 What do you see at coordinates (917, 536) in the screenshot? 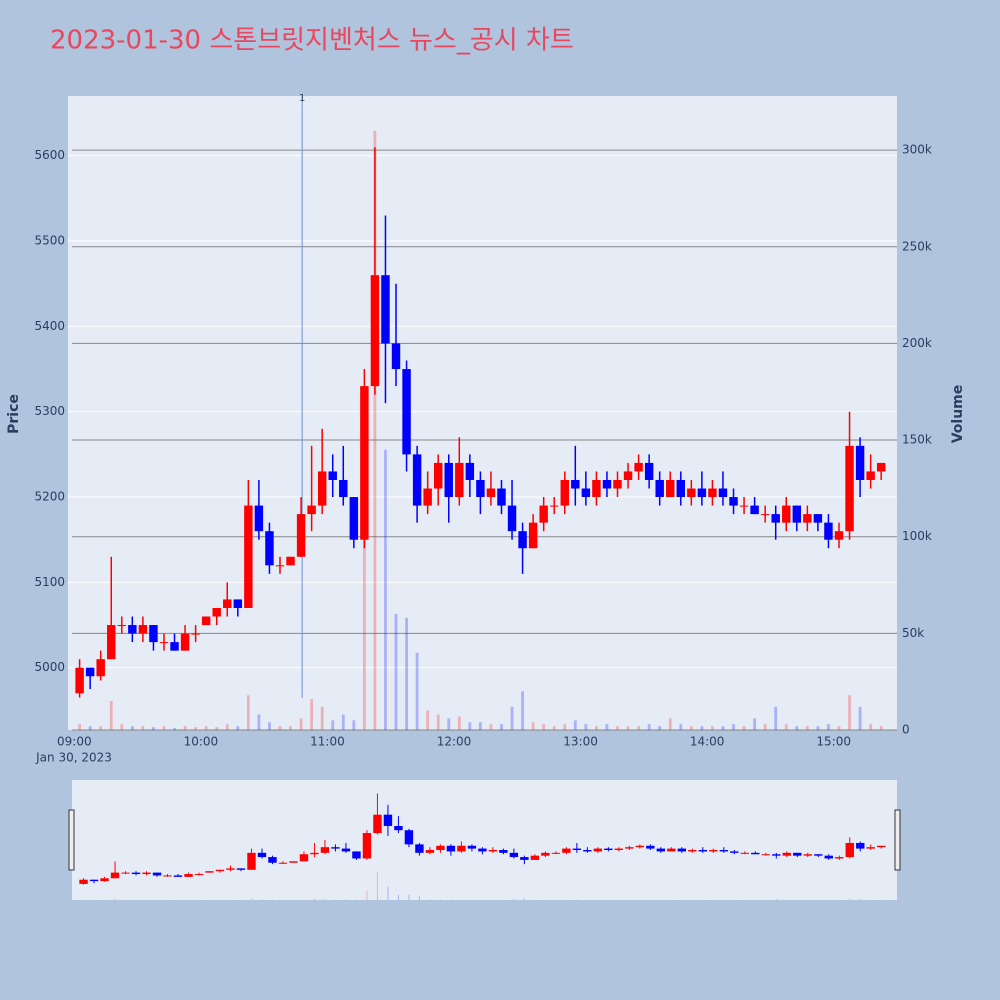
I see `y2-tick-label: 100k` at bounding box center [917, 536].